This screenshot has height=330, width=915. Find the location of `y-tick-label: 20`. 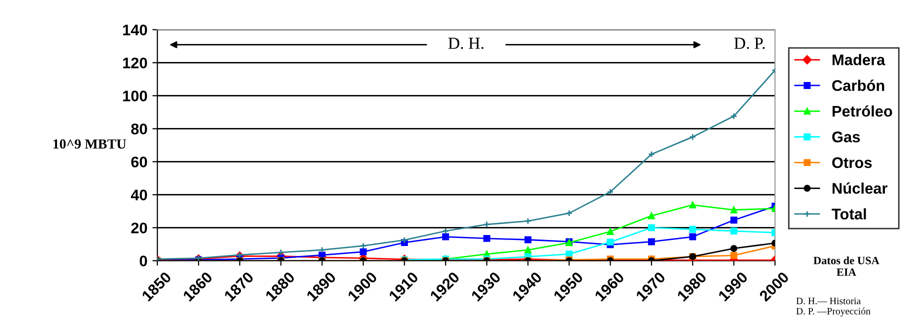

y-tick-label: 20 is located at coordinates (139, 228).